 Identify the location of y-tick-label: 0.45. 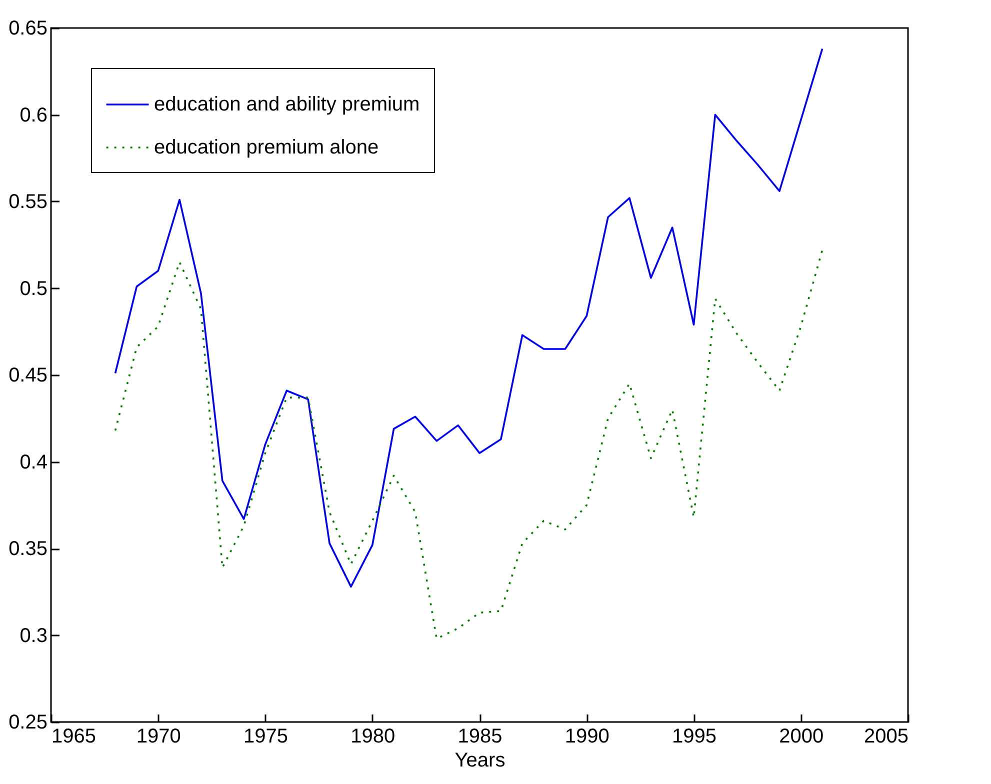
(28, 375).